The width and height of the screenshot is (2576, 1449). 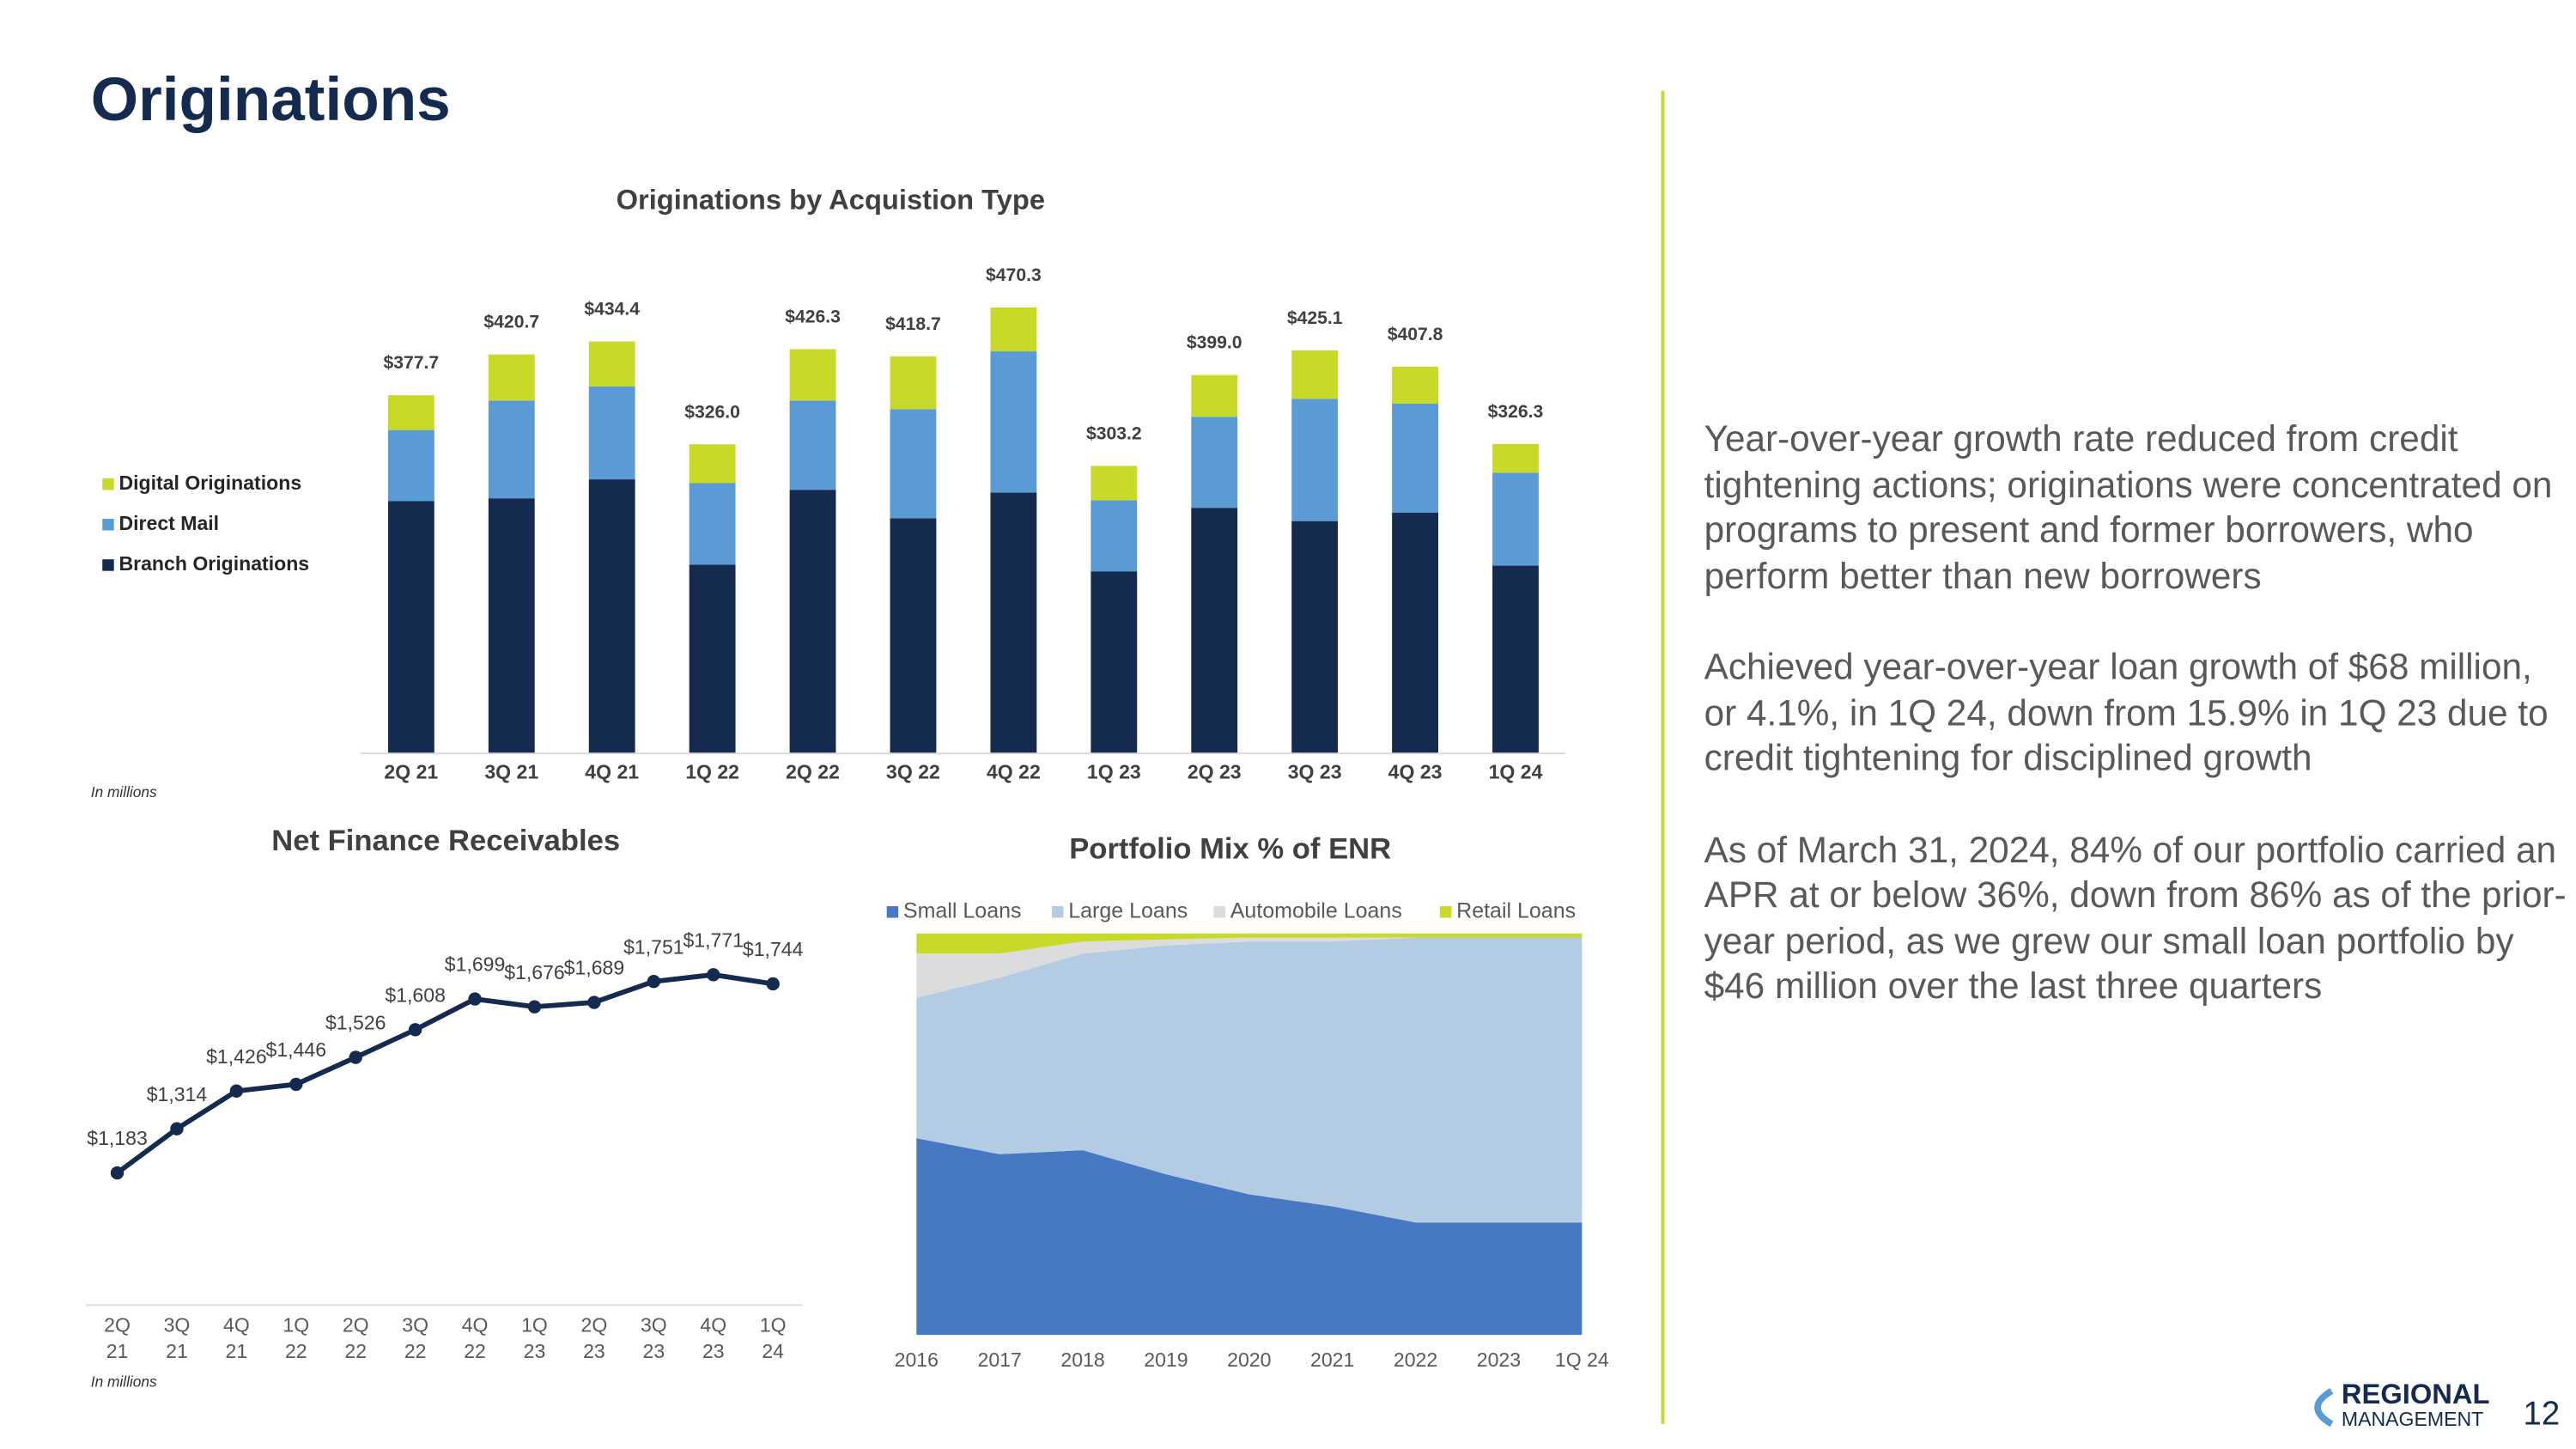 What do you see at coordinates (813, 317) in the screenshot?
I see `total-label: $426.3` at bounding box center [813, 317].